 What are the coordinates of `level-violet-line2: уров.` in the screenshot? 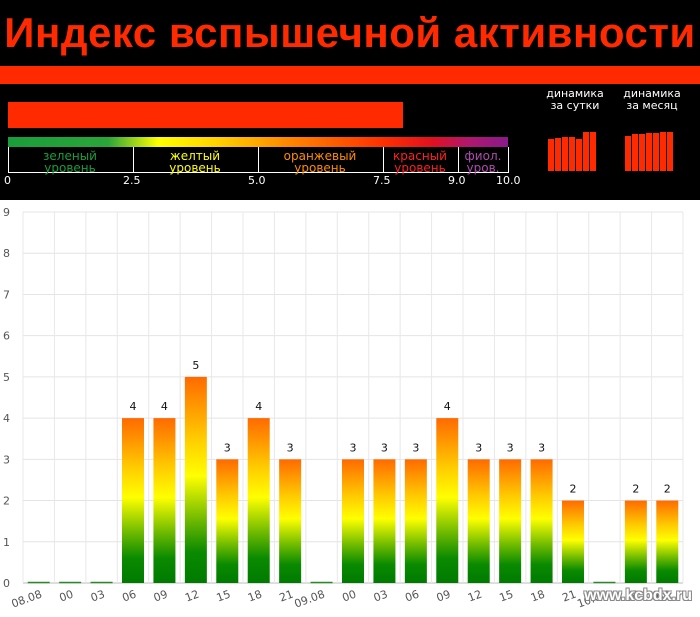 It's located at (483, 168).